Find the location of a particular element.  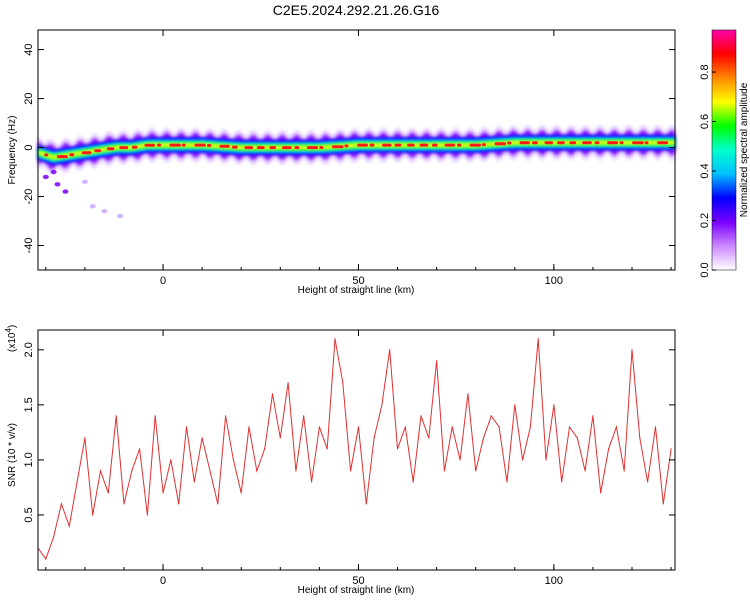

snr-y-axis-label: SNR (10 * v/v) is located at coordinates (12, 455).